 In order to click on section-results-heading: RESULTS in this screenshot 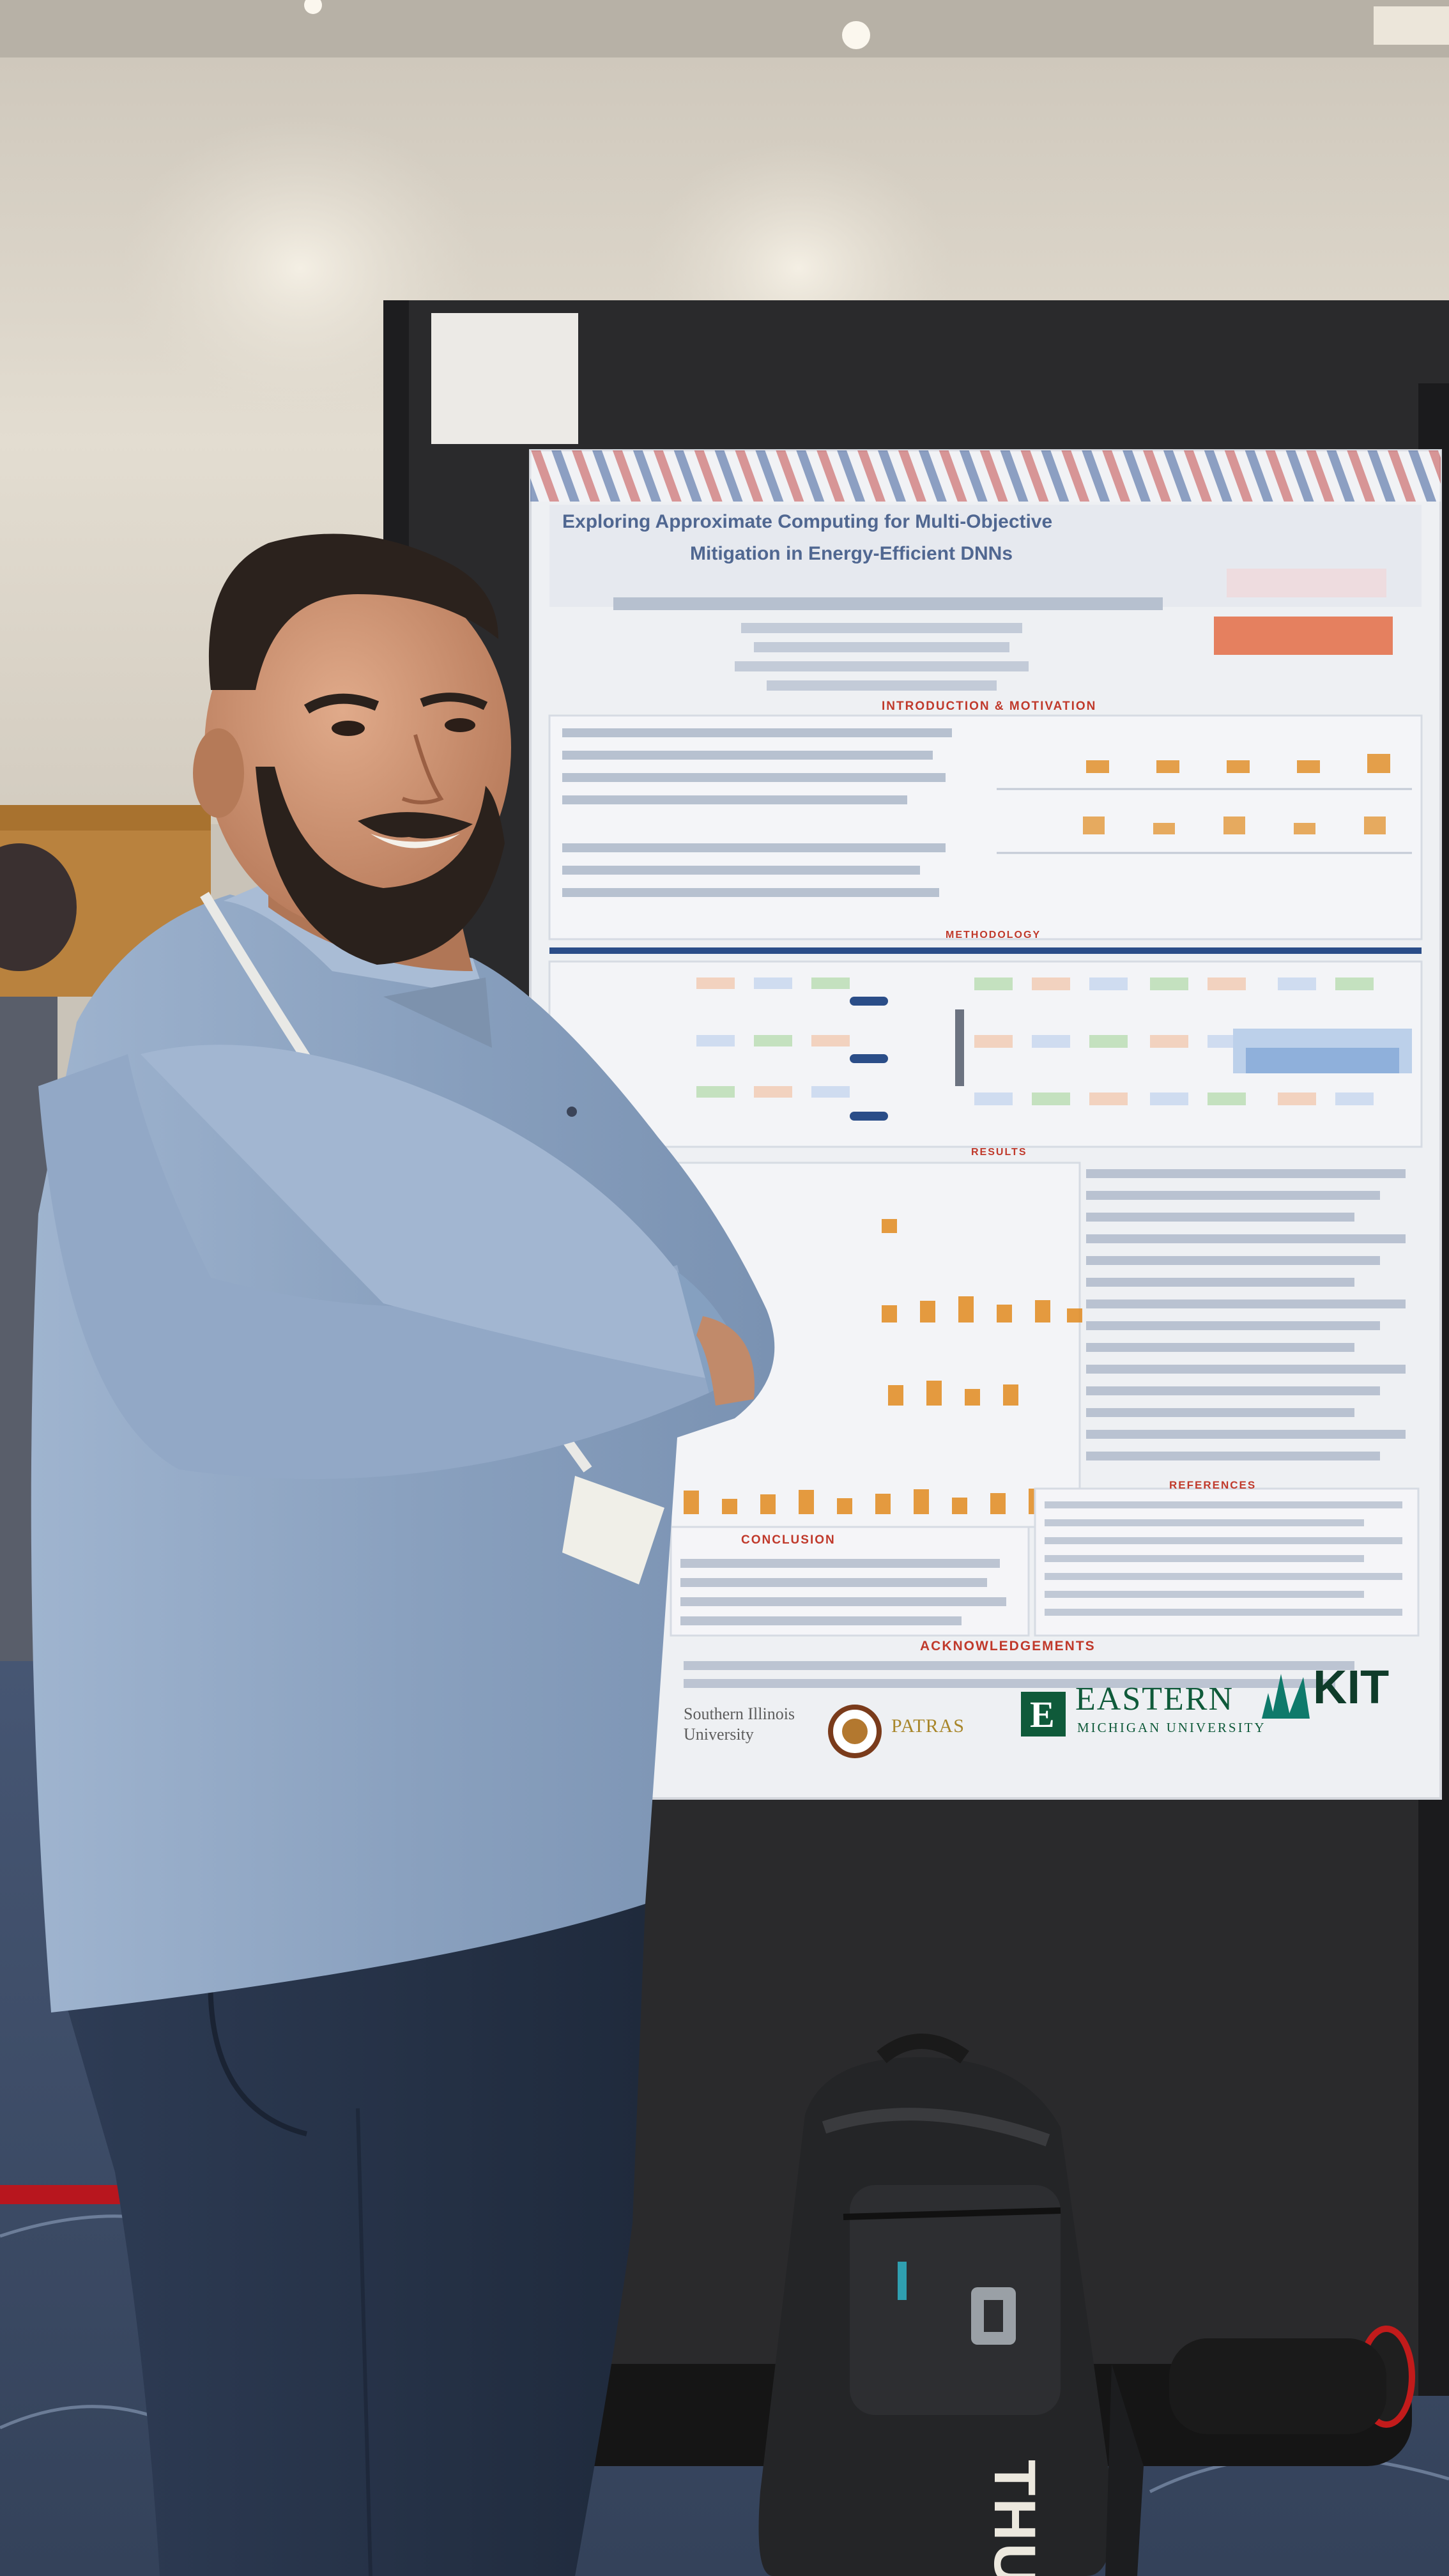, I will do `click(999, 1152)`.